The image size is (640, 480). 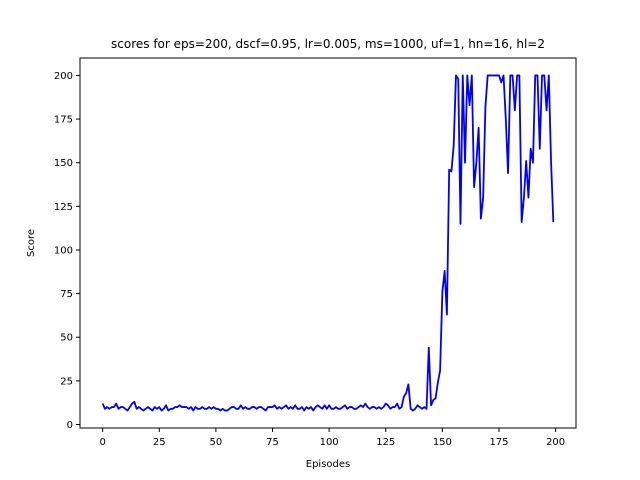 I want to click on y-tick-label: 200, so click(x=63, y=76).